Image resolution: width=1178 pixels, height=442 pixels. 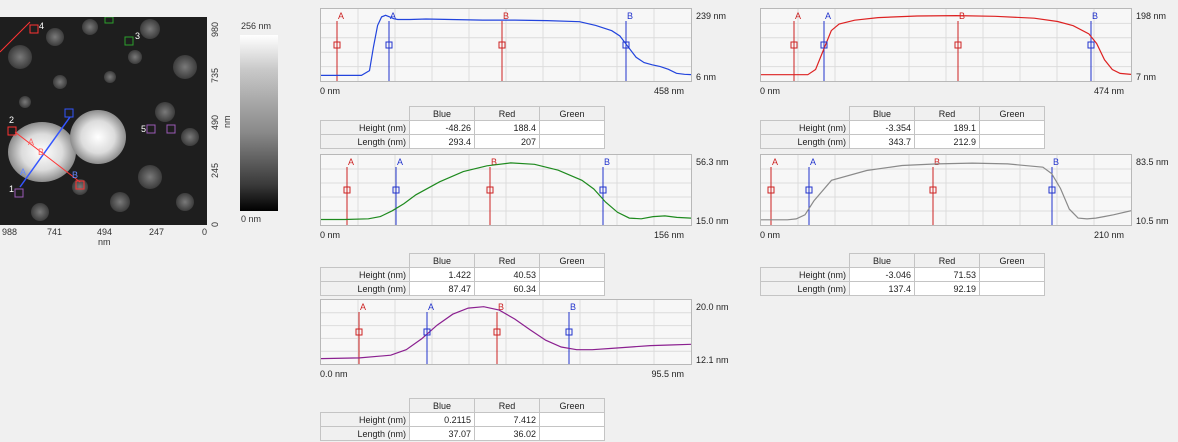 What do you see at coordinates (902, 274) in the screenshot?
I see `table-row-height: Height (nm) -3.046 71.53` at bounding box center [902, 274].